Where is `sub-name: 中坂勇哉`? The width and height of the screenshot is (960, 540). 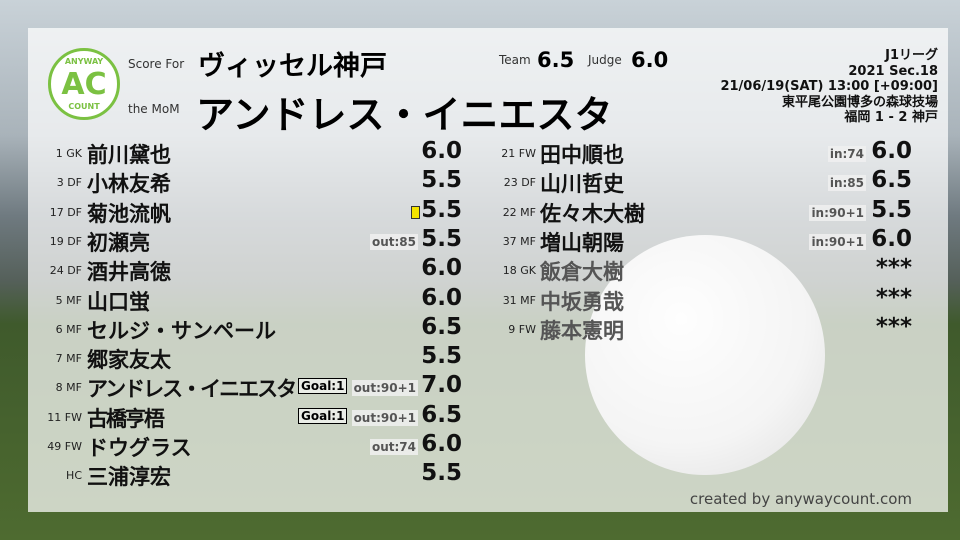
sub-name: 中坂勇哉 is located at coordinates (582, 301).